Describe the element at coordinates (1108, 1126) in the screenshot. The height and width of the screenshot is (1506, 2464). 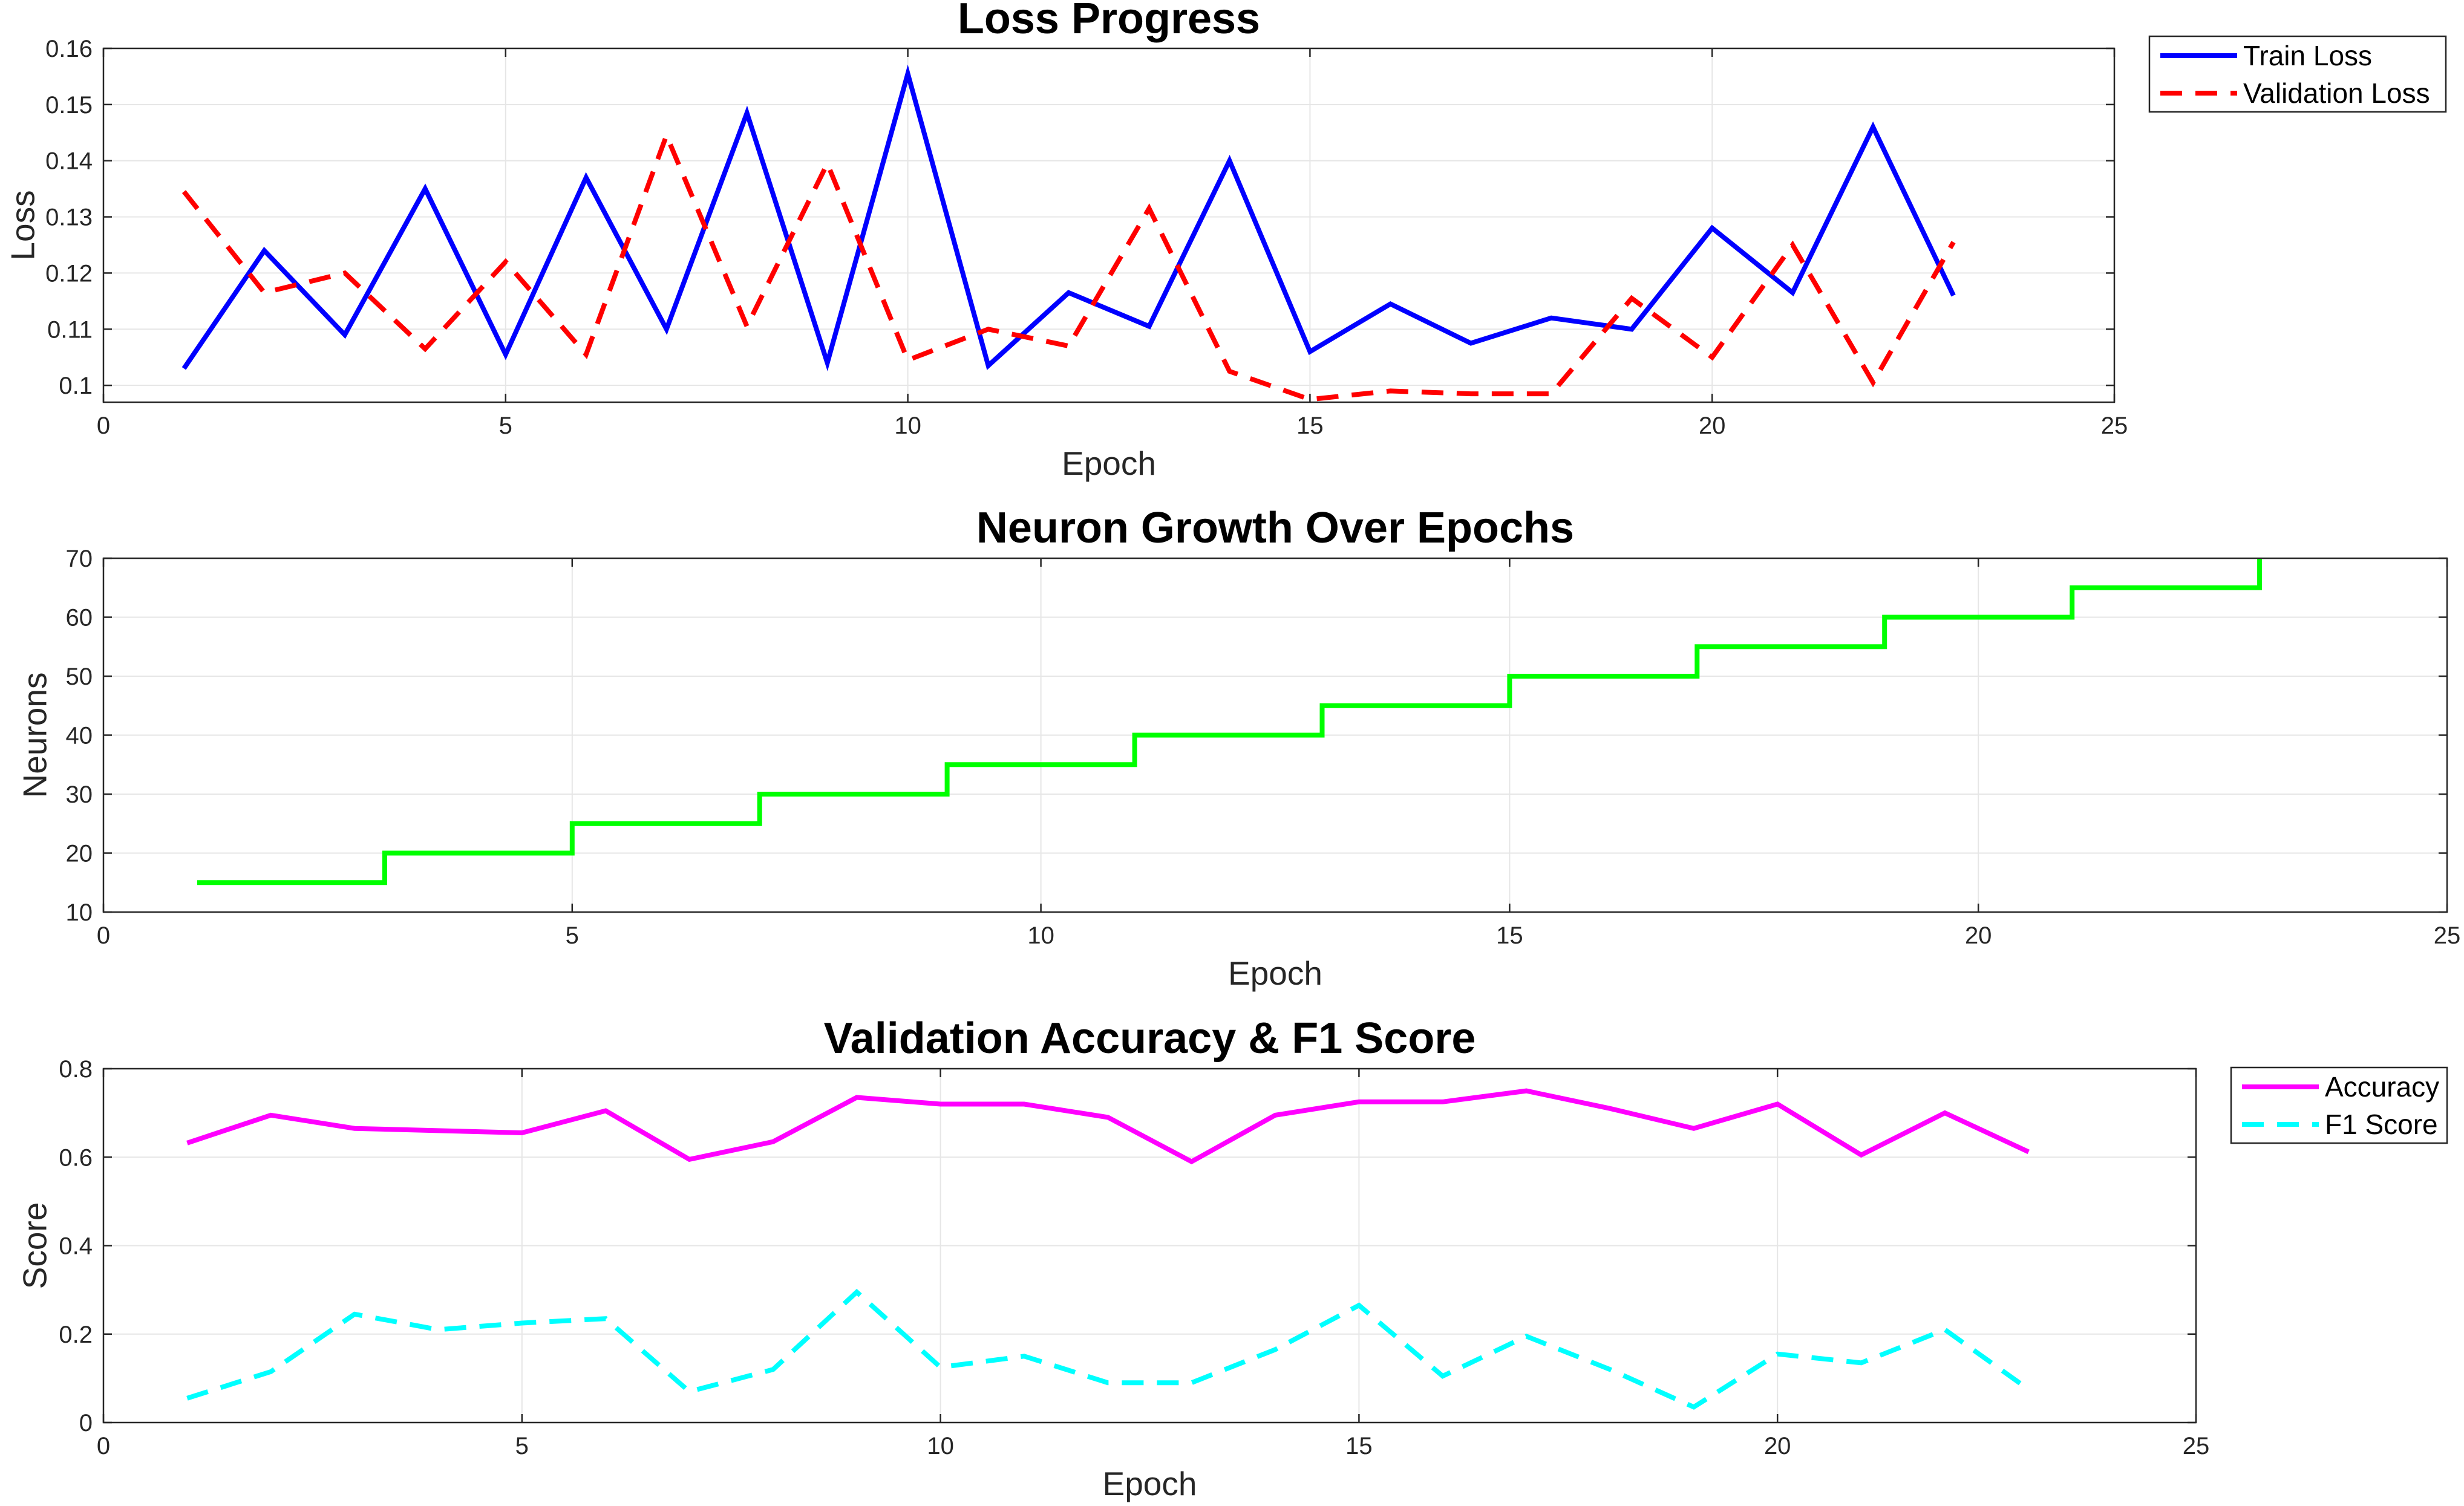
I see `series-line-accuracy` at that location.